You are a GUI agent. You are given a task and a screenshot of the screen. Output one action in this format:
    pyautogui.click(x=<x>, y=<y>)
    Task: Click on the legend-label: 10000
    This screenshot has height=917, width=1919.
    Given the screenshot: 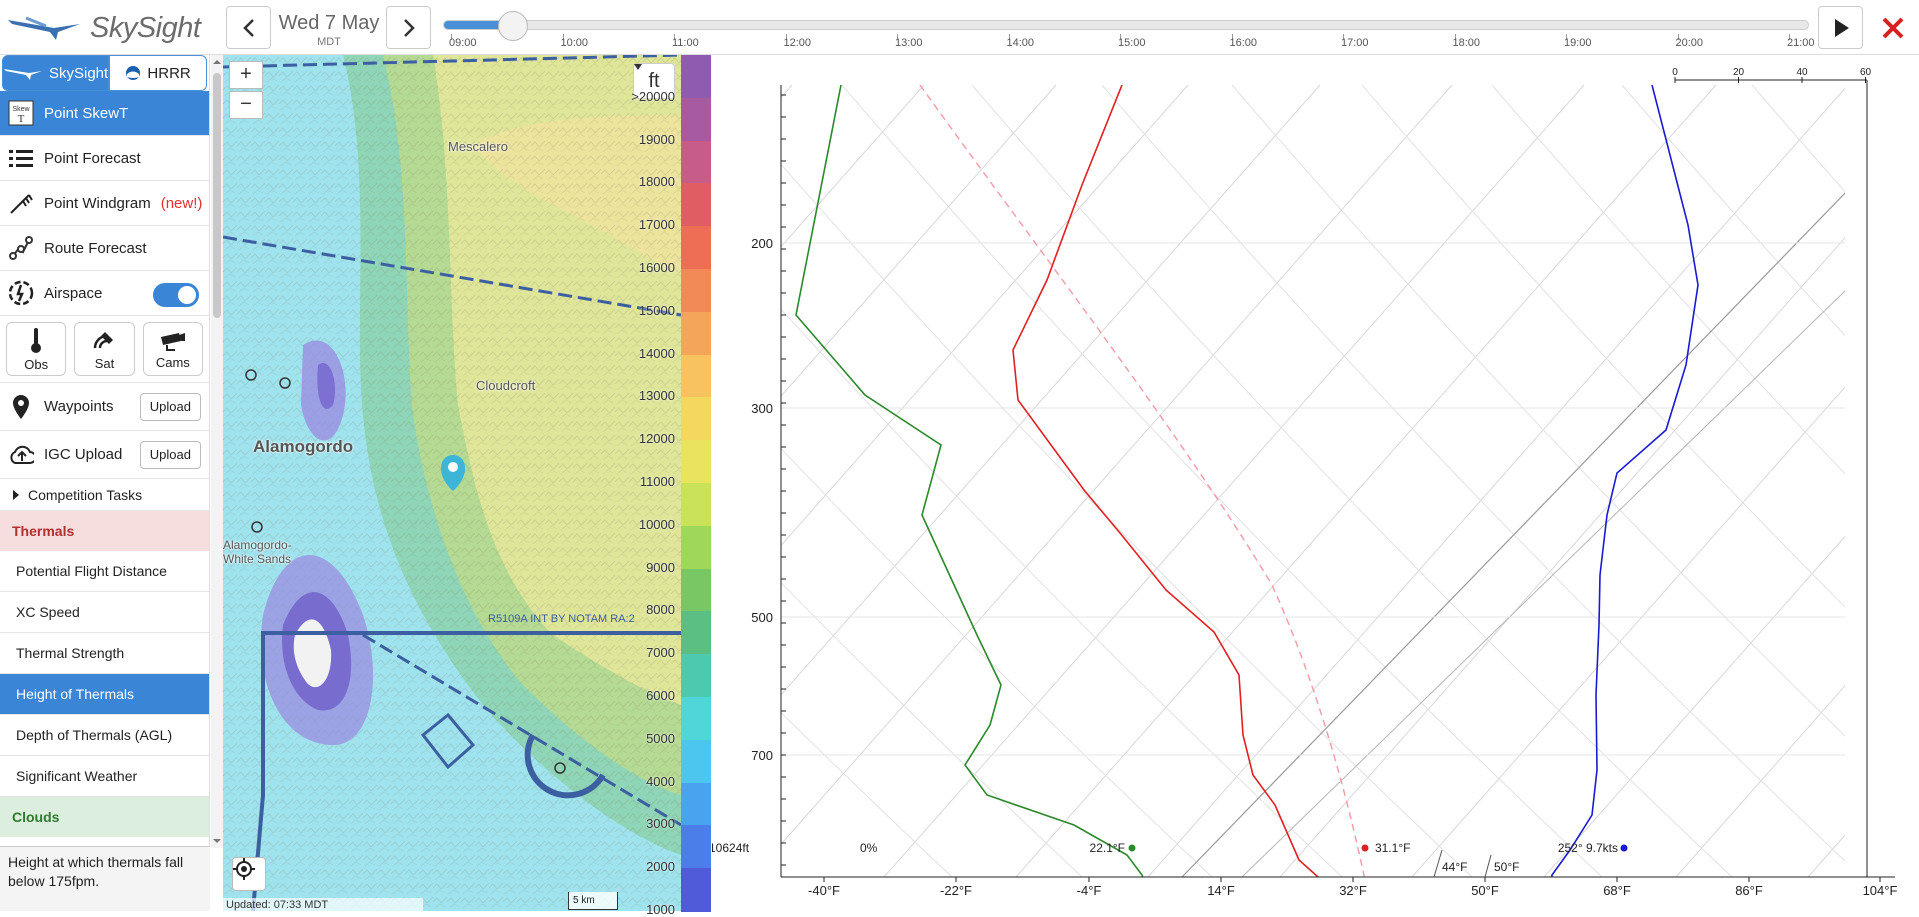 What is the action you would take?
    pyautogui.click(x=656, y=524)
    